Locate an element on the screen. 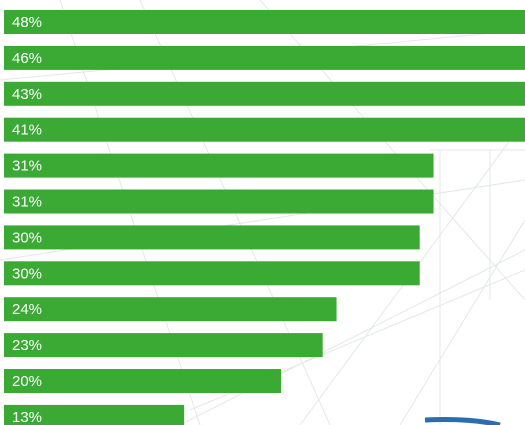  value-label: 41% is located at coordinates (27, 130).